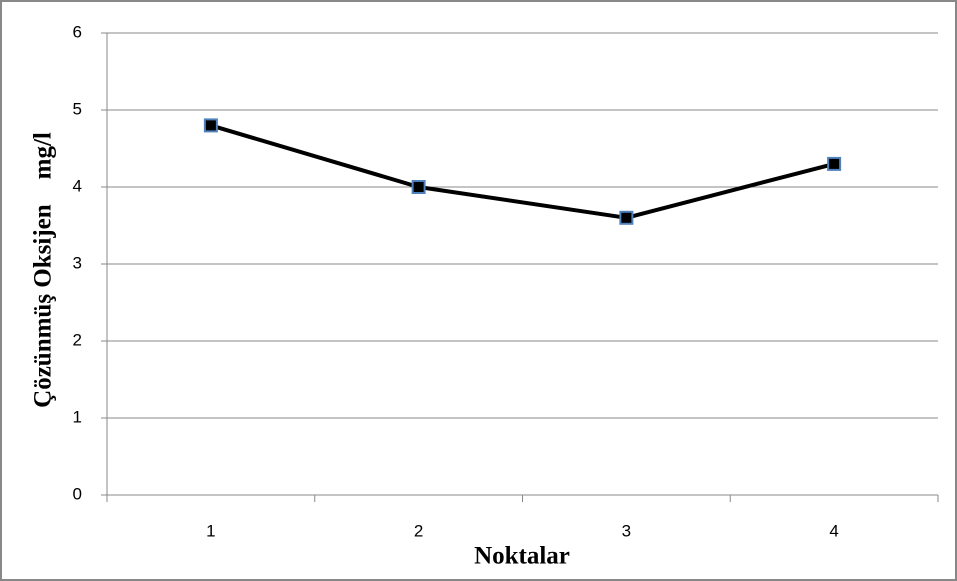 This screenshot has width=957, height=581. Describe the element at coordinates (43, 270) in the screenshot. I see `y-axis-title: Çözünmüş Oksijen mg/l` at that location.